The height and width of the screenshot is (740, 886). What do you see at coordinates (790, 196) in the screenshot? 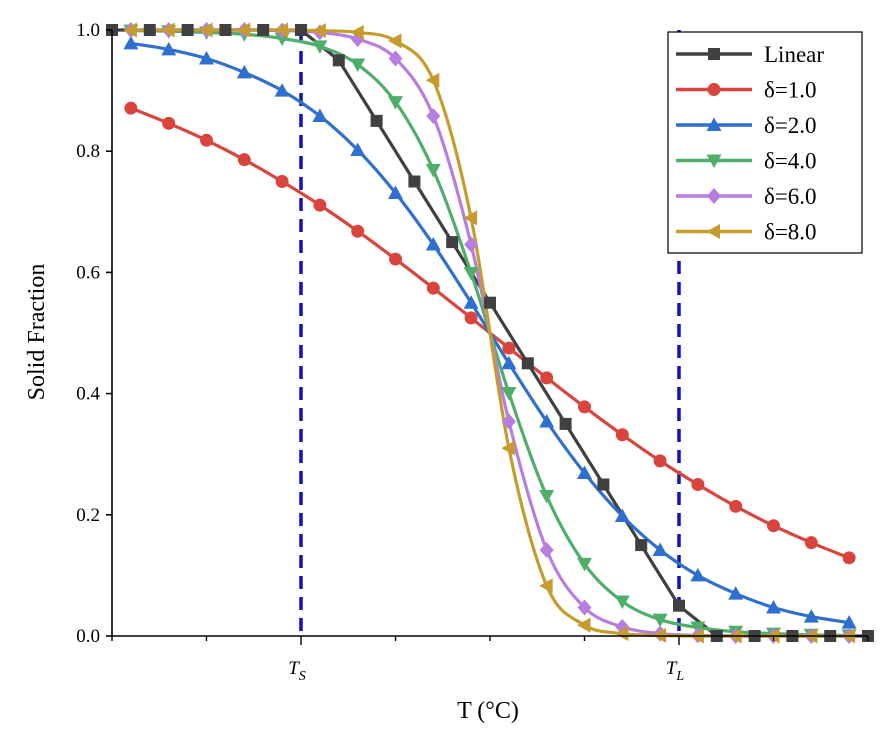
I see `legend-label-4: δ=6.0` at bounding box center [790, 196].